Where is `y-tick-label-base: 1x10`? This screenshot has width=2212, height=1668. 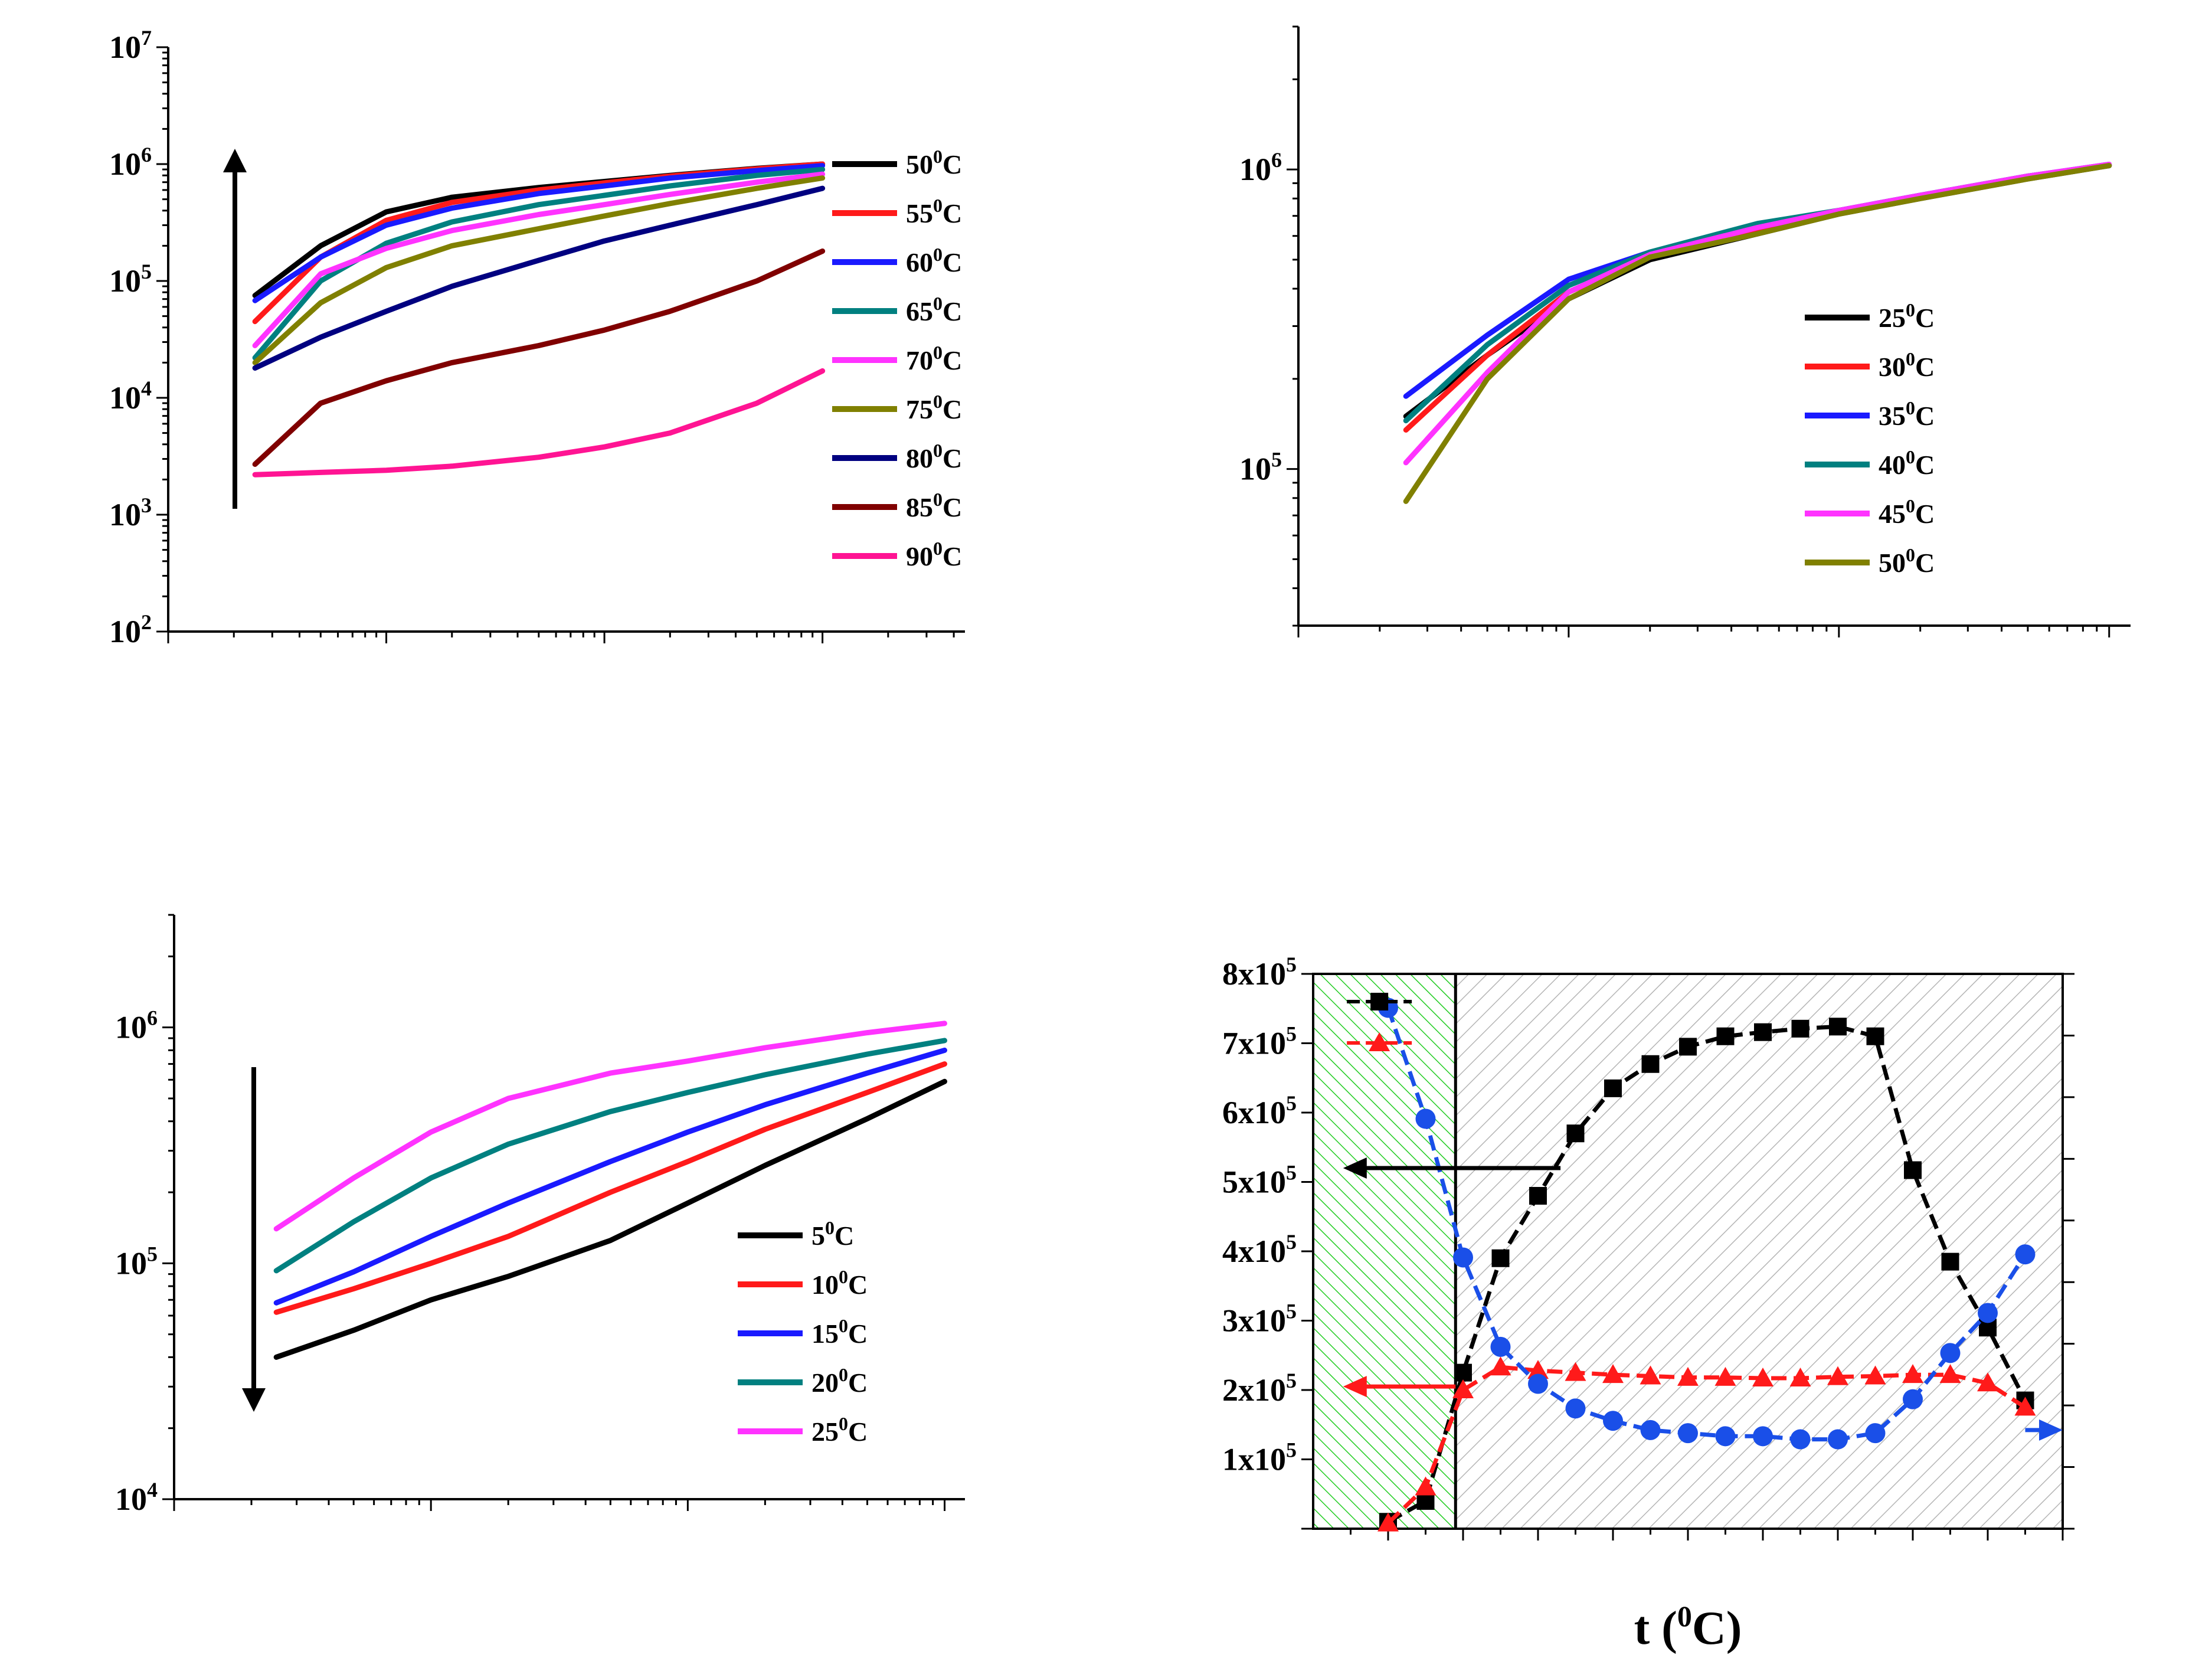 y-tick-label-base: 1x10 is located at coordinates (1254, 1459).